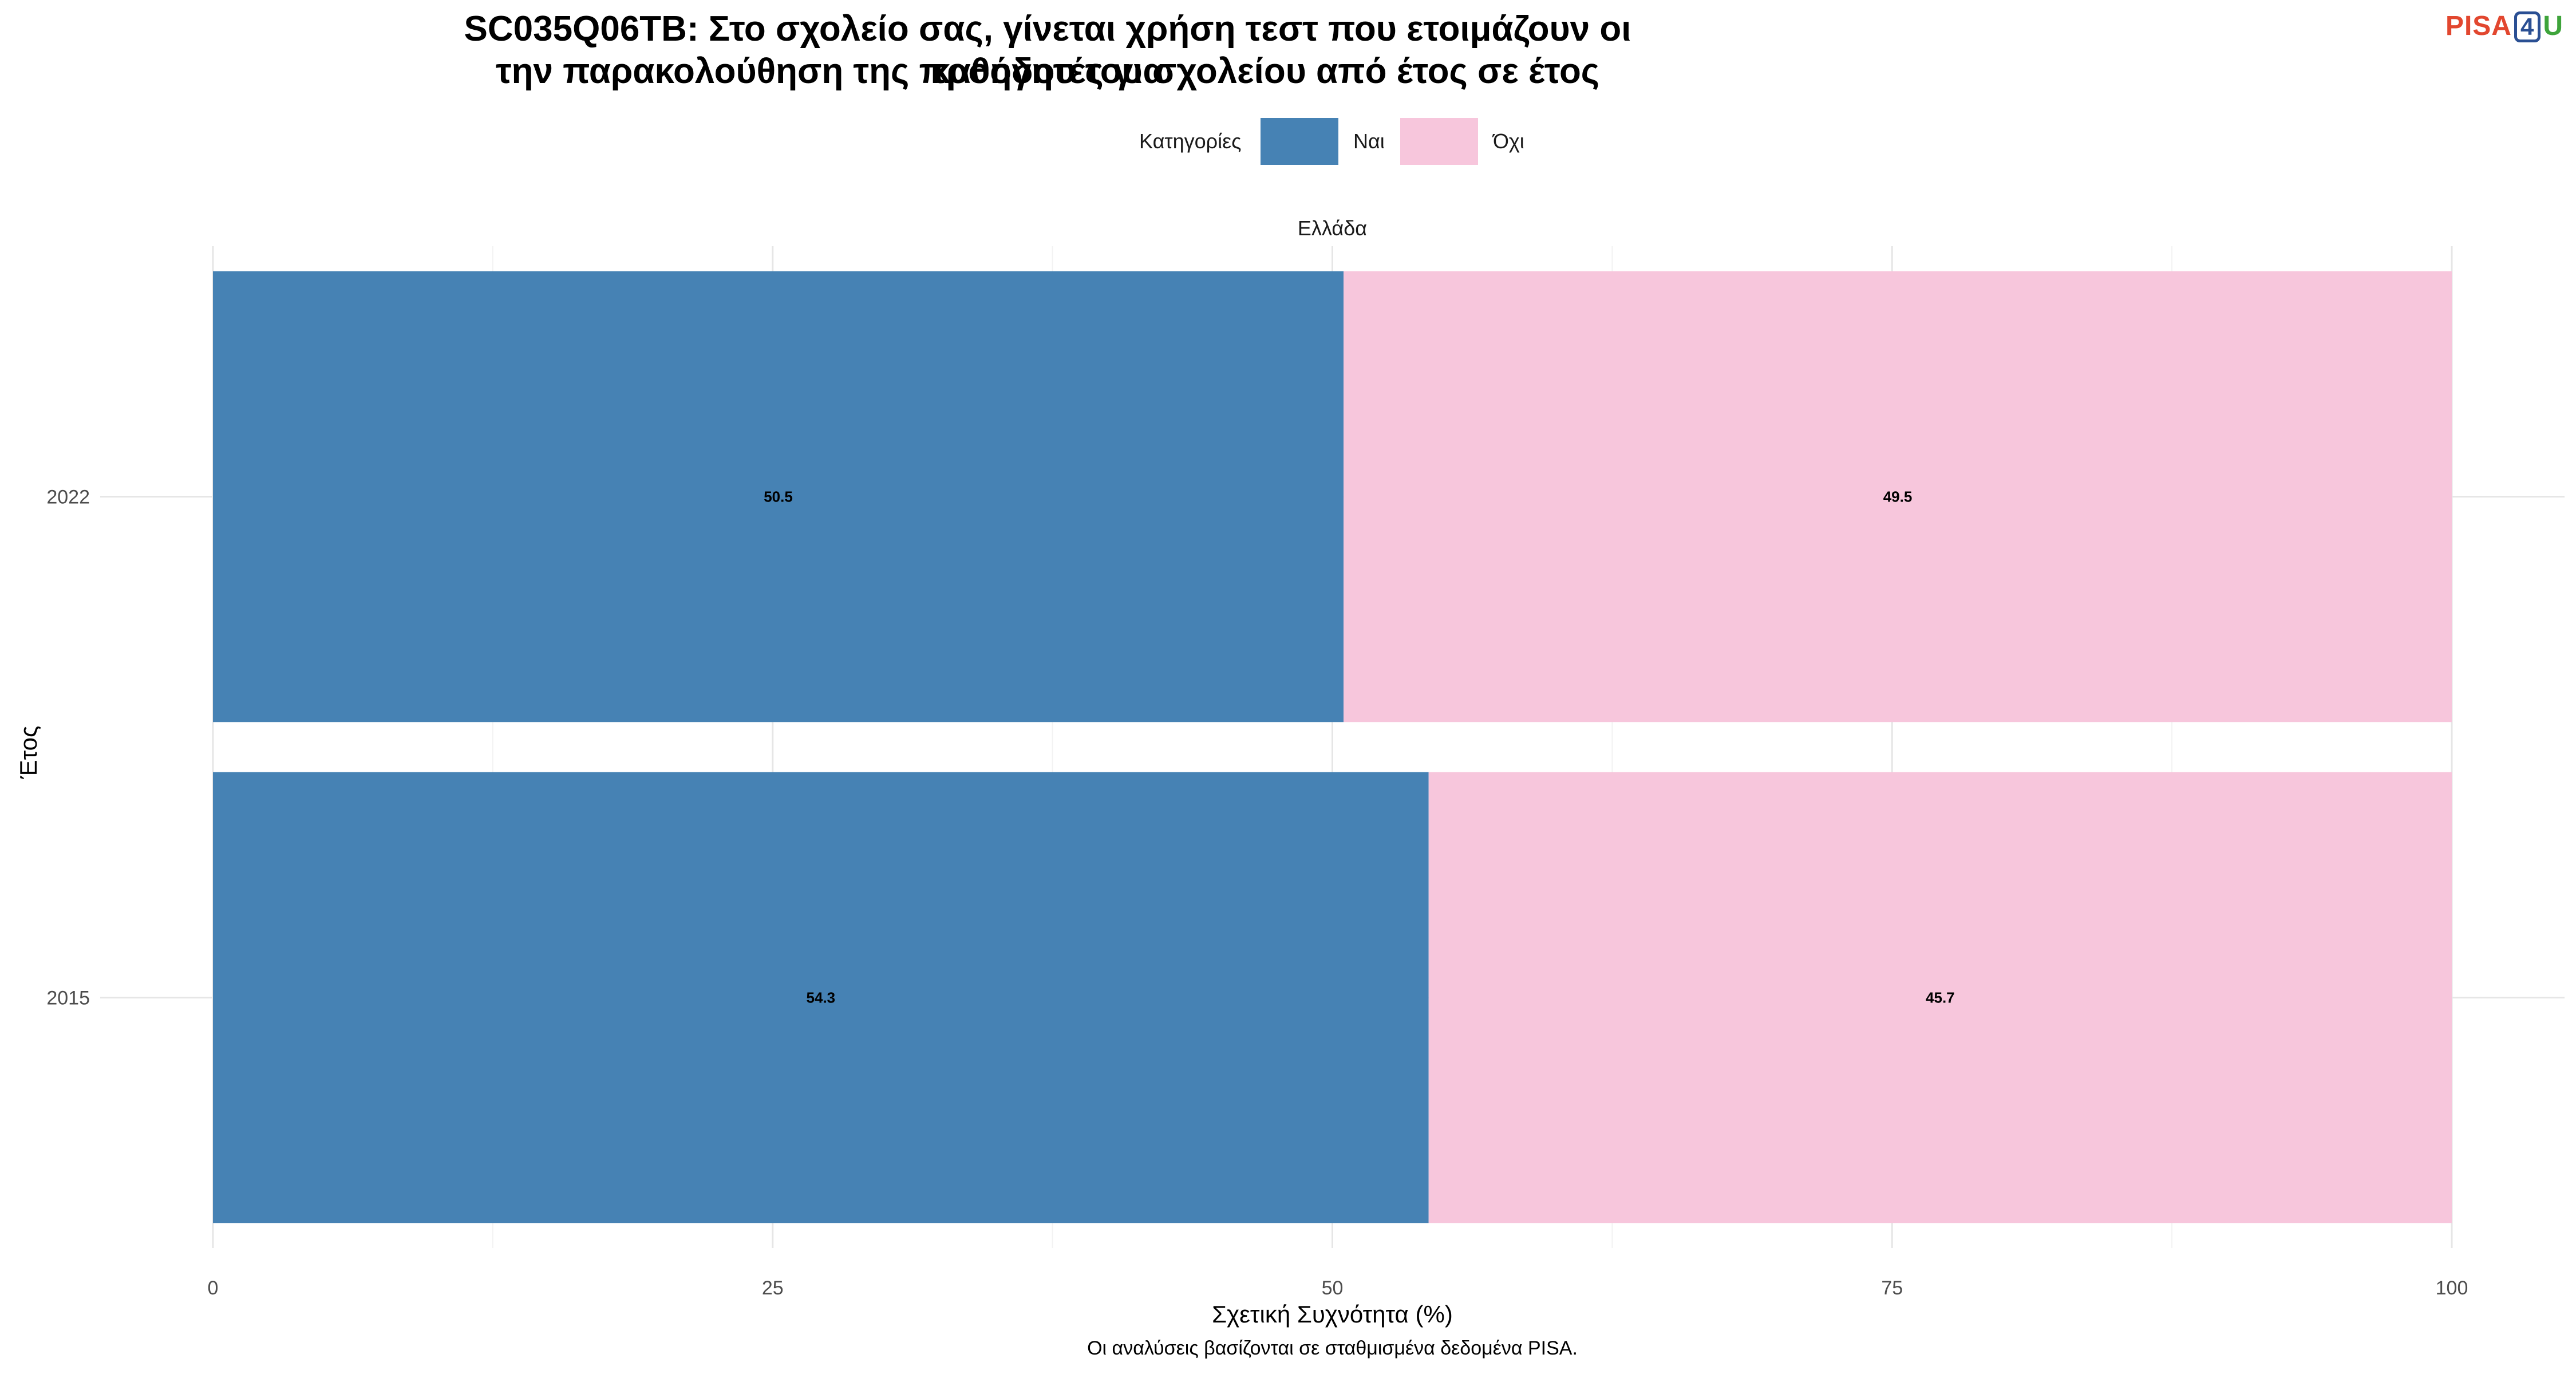 The image size is (2576, 1374). Describe the element at coordinates (2527, 27) in the screenshot. I see `logo-four-text: 4` at that location.